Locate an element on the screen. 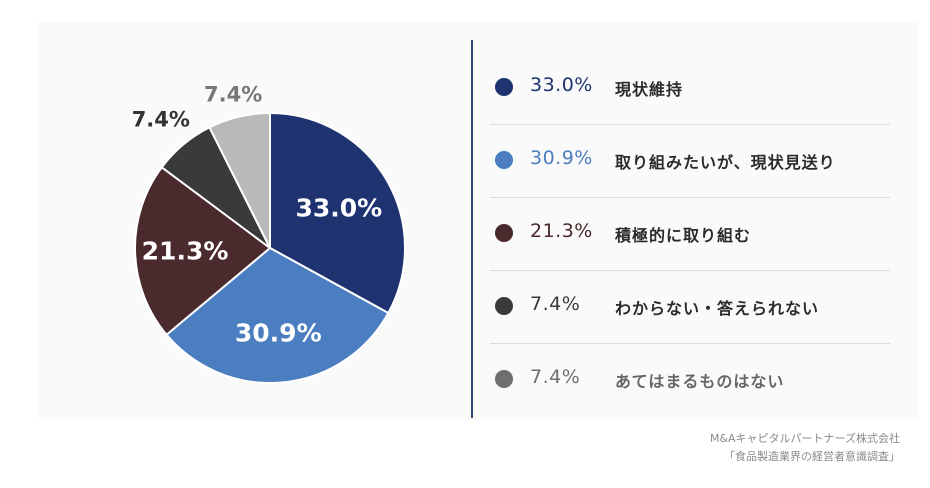  slice-status-quo is located at coordinates (337, 213).